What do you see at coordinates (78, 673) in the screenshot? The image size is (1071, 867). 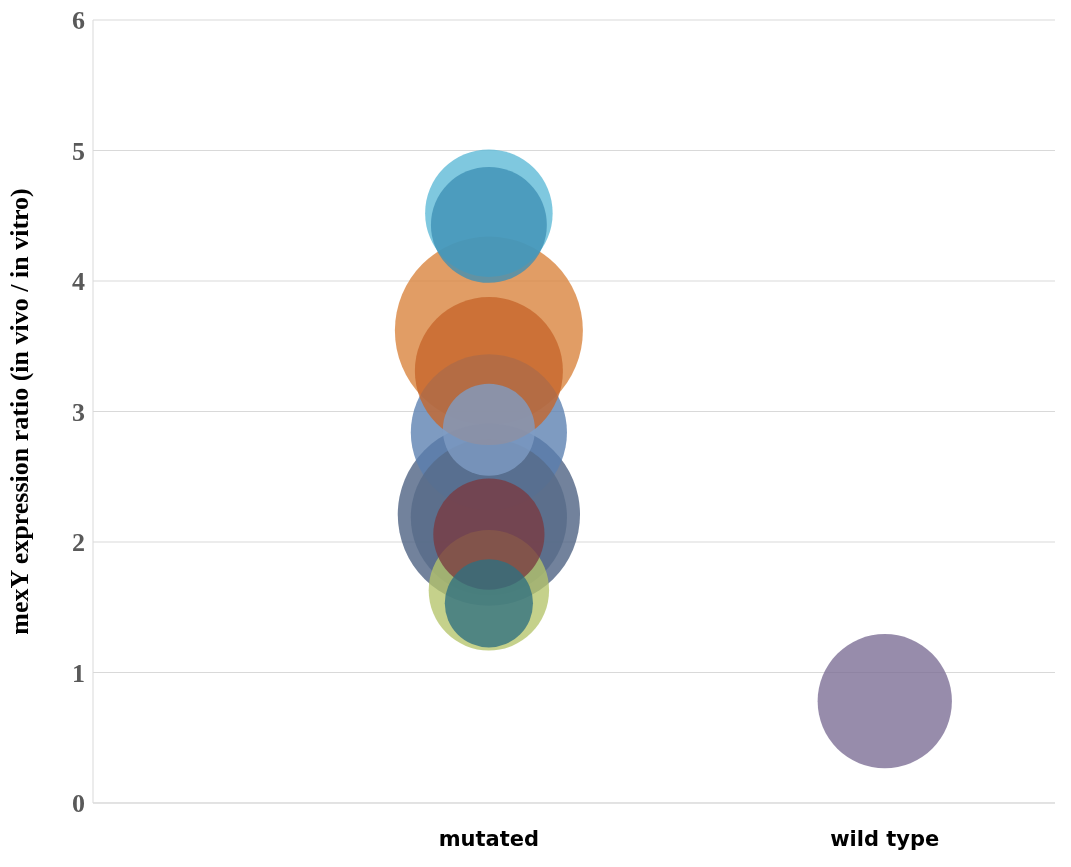 I see `y-tick-label: 1` at bounding box center [78, 673].